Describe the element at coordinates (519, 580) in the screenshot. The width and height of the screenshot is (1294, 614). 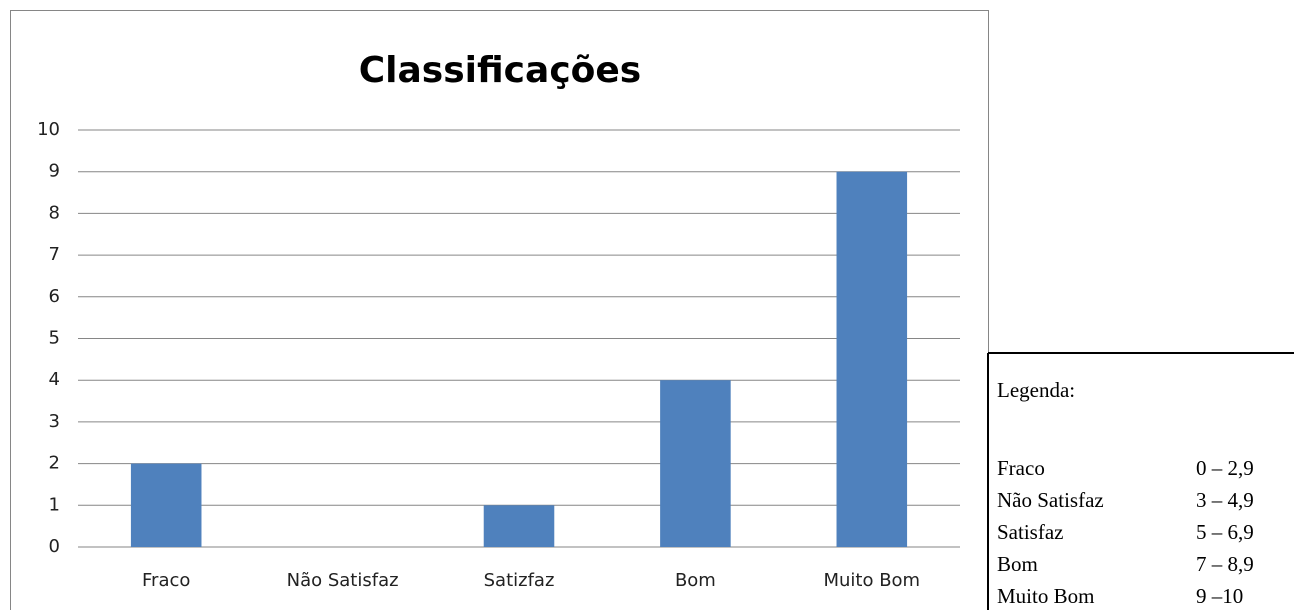
I see `x-tick-label: Satizfaz` at that location.